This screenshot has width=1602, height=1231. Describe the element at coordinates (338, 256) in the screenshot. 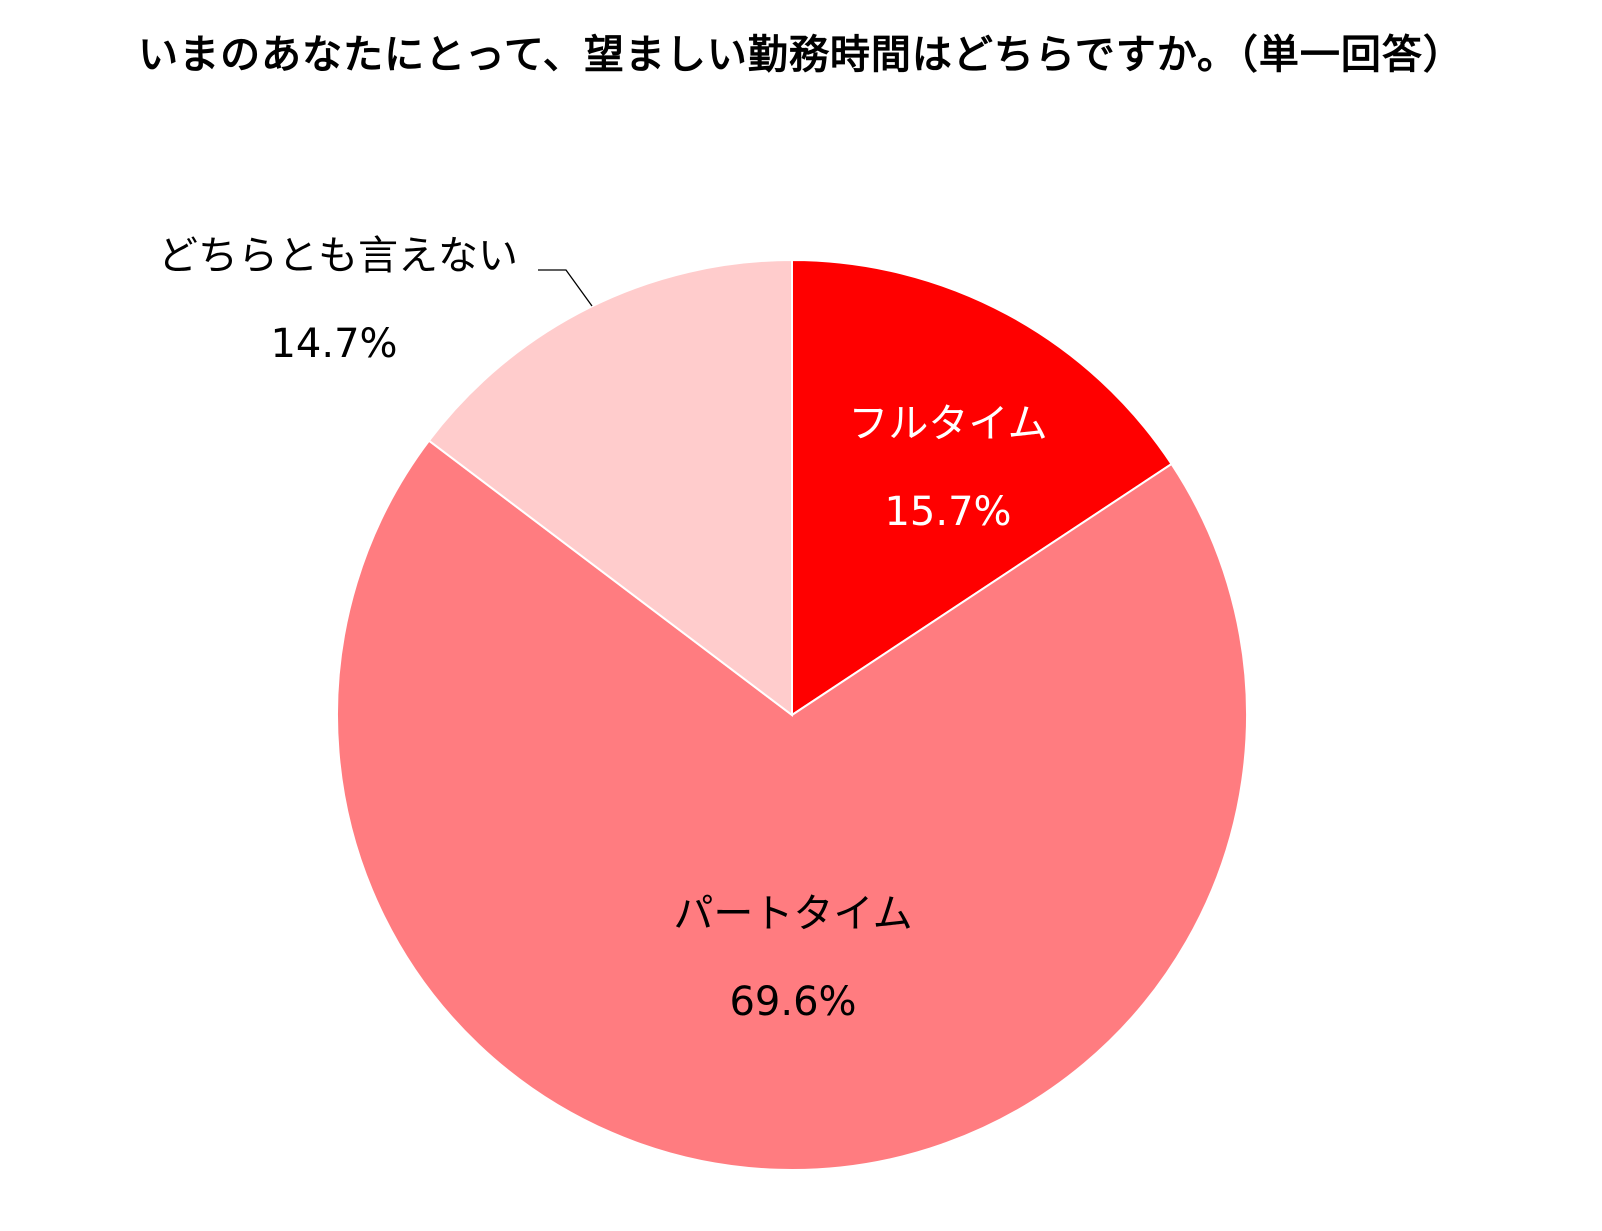

I see `slice-label-3: どちらとも言えない` at that location.